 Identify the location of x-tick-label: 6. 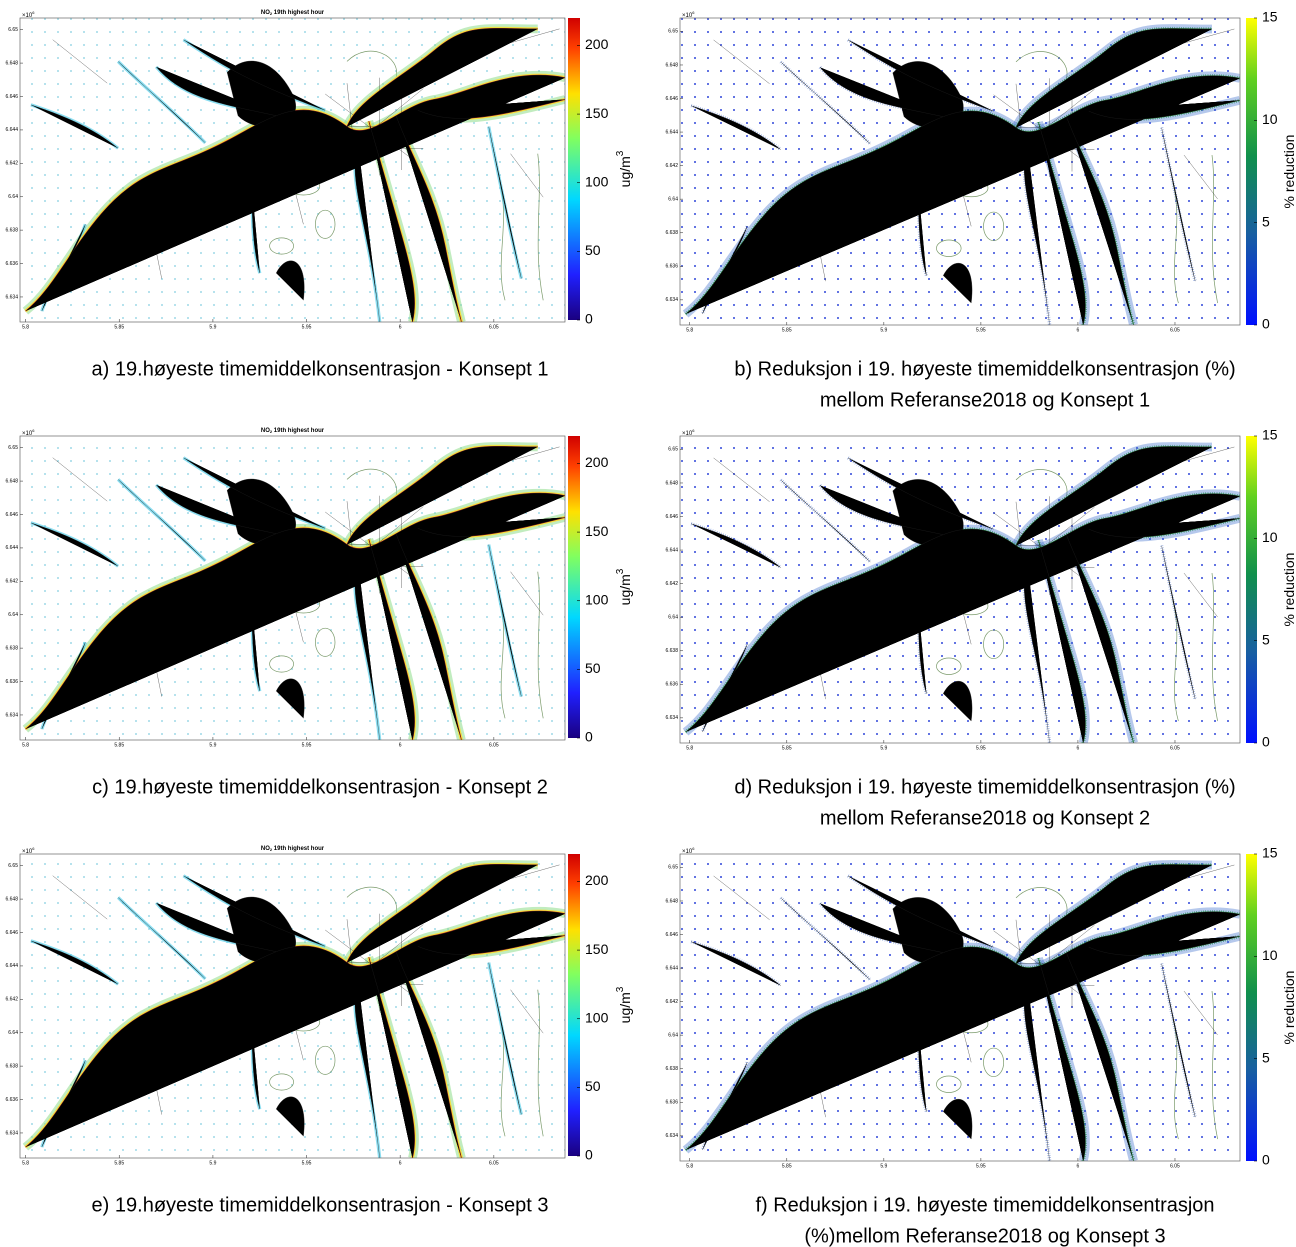
(400, 327).